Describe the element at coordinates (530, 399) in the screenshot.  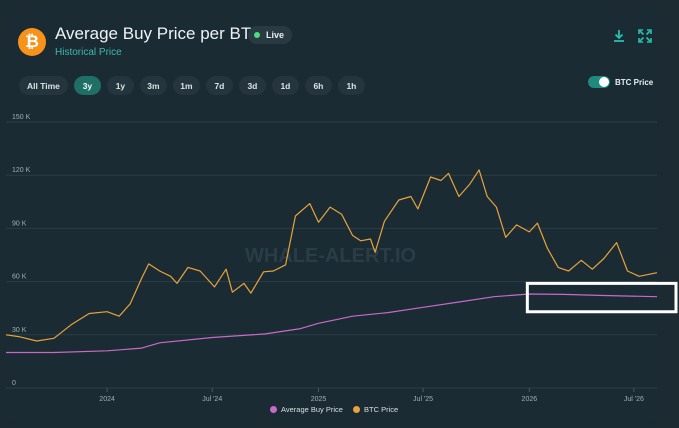
I see `x-tick-label: 2026` at that location.